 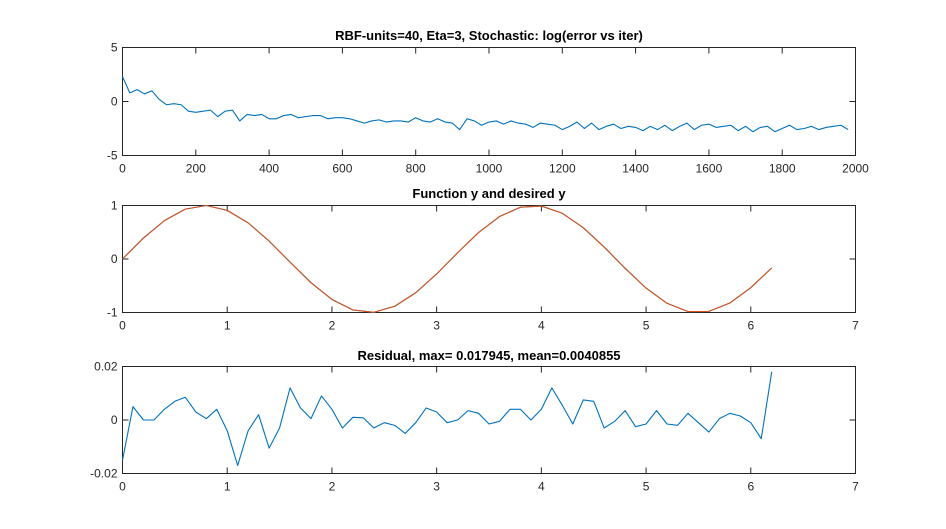 What do you see at coordinates (488, 355) in the screenshot?
I see `subplot-residual-title: Residual, max= 0.017945, mean=0.0040855` at bounding box center [488, 355].